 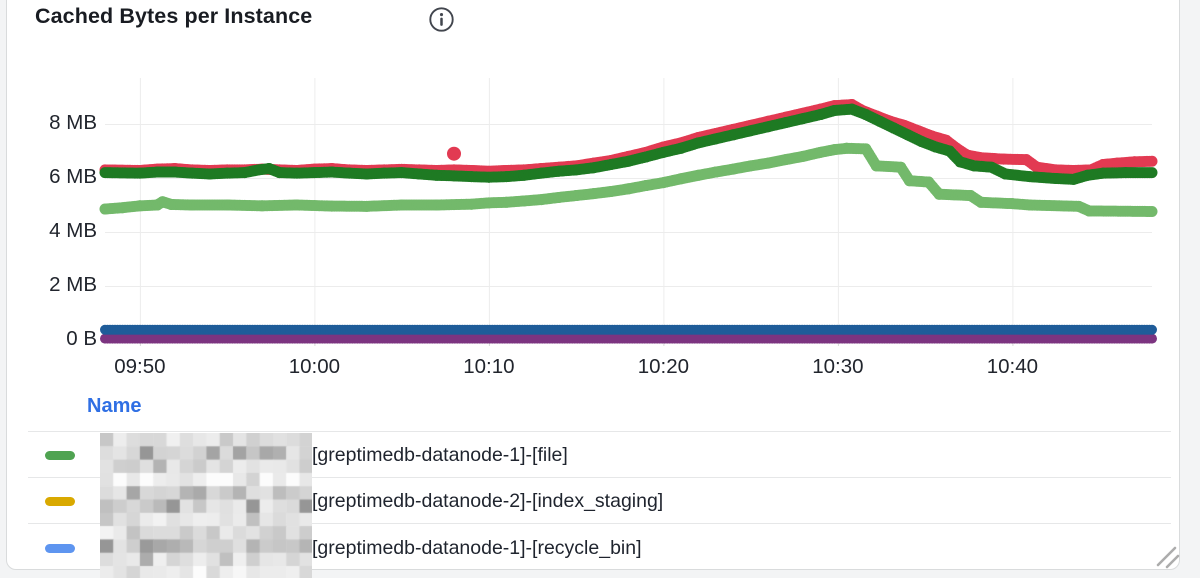 What do you see at coordinates (440, 455) in the screenshot?
I see `legend-row-label: [greptimedb-datanode-1]-[file]` at bounding box center [440, 455].